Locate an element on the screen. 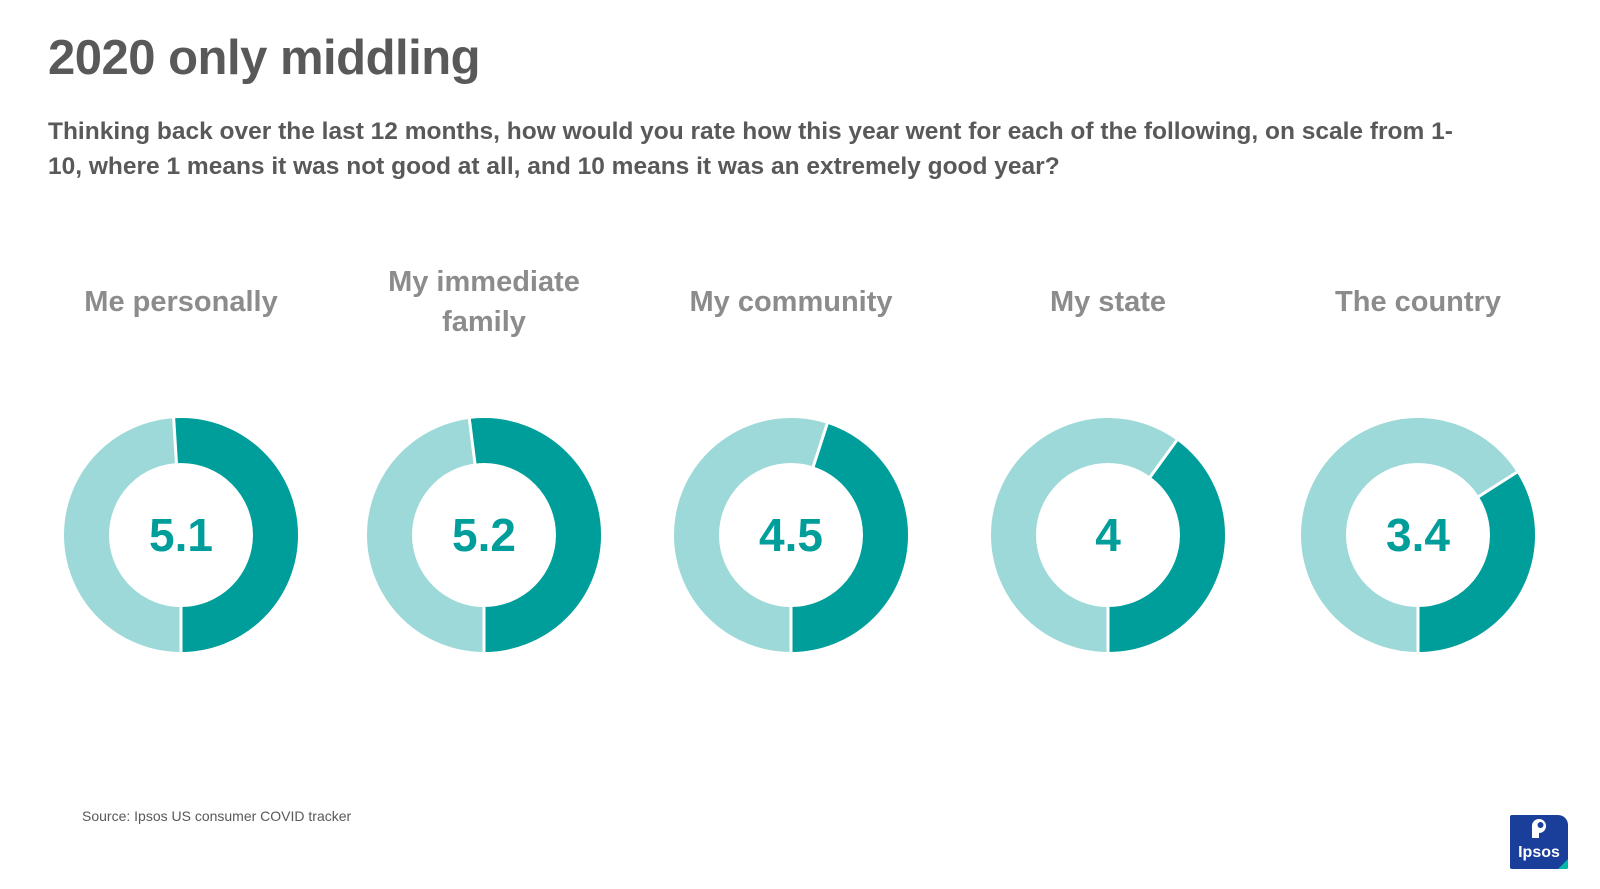 This screenshot has height=889, width=1600. category-label-line: family is located at coordinates (484, 322).